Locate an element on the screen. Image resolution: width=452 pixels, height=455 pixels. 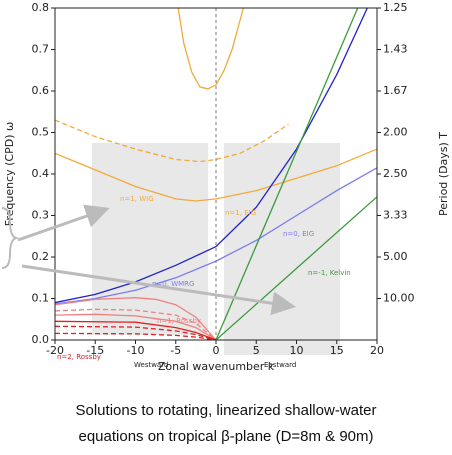
y-tick-label: 0.6 is located at coordinates (41, 90).